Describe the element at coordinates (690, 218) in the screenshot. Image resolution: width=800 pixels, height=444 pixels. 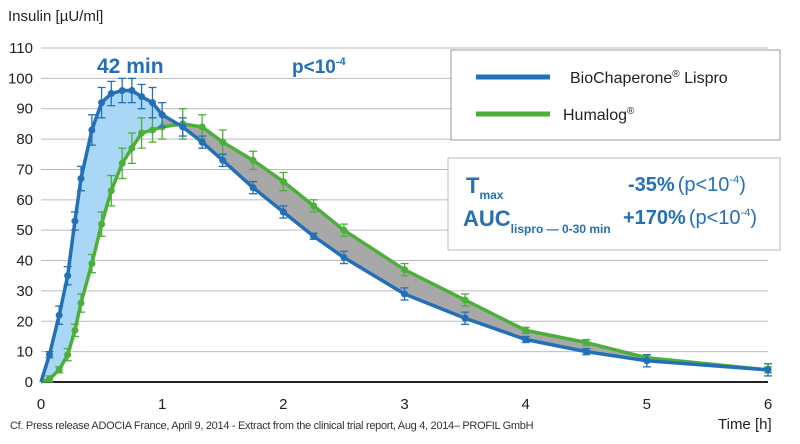
I see `auc-value: +170% (p<10-4)` at that location.